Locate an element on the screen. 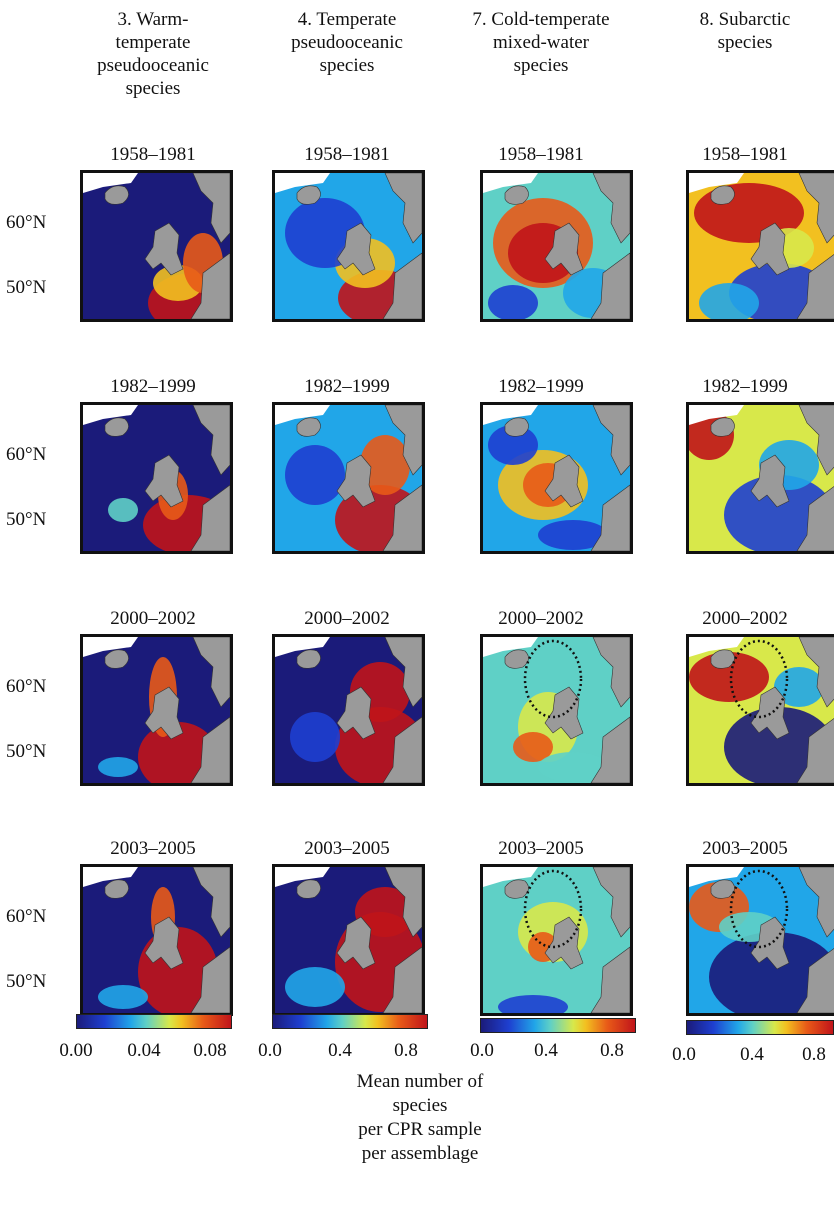 Image resolution: width=834 pixels, height=1222 pixels. colorbar-cold-temperate is located at coordinates (558, 1025).